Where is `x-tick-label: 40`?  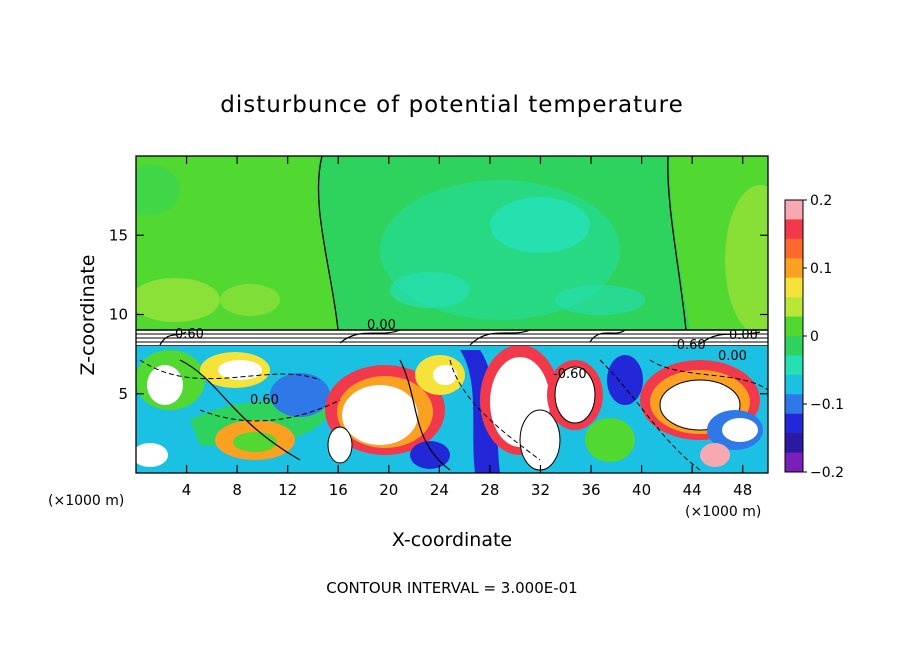 x-tick-label: 40 is located at coordinates (641, 490).